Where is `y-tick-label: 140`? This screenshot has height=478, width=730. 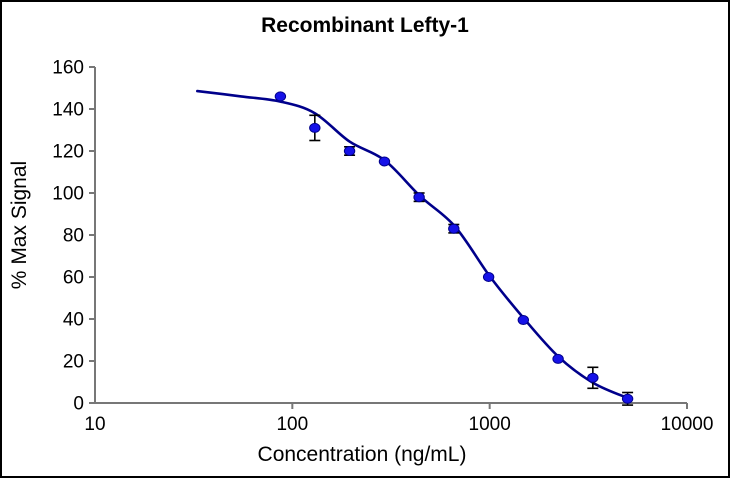
y-tick-label: 140 is located at coordinates (68, 110).